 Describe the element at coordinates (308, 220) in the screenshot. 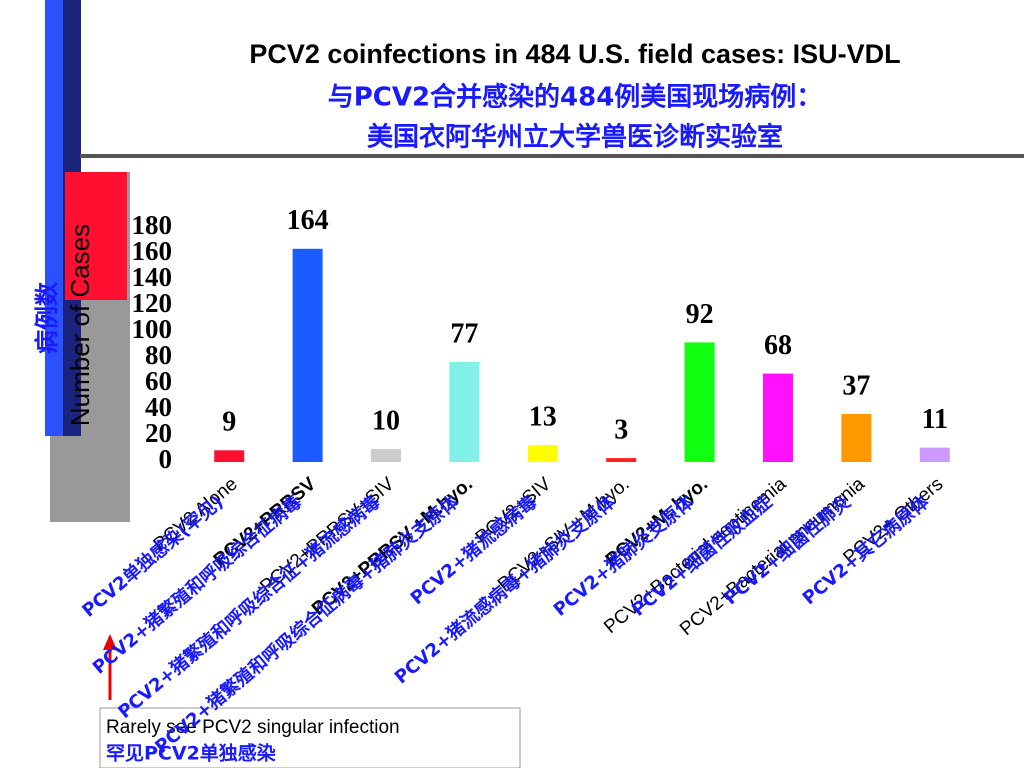

I see `data-label: 164` at that location.